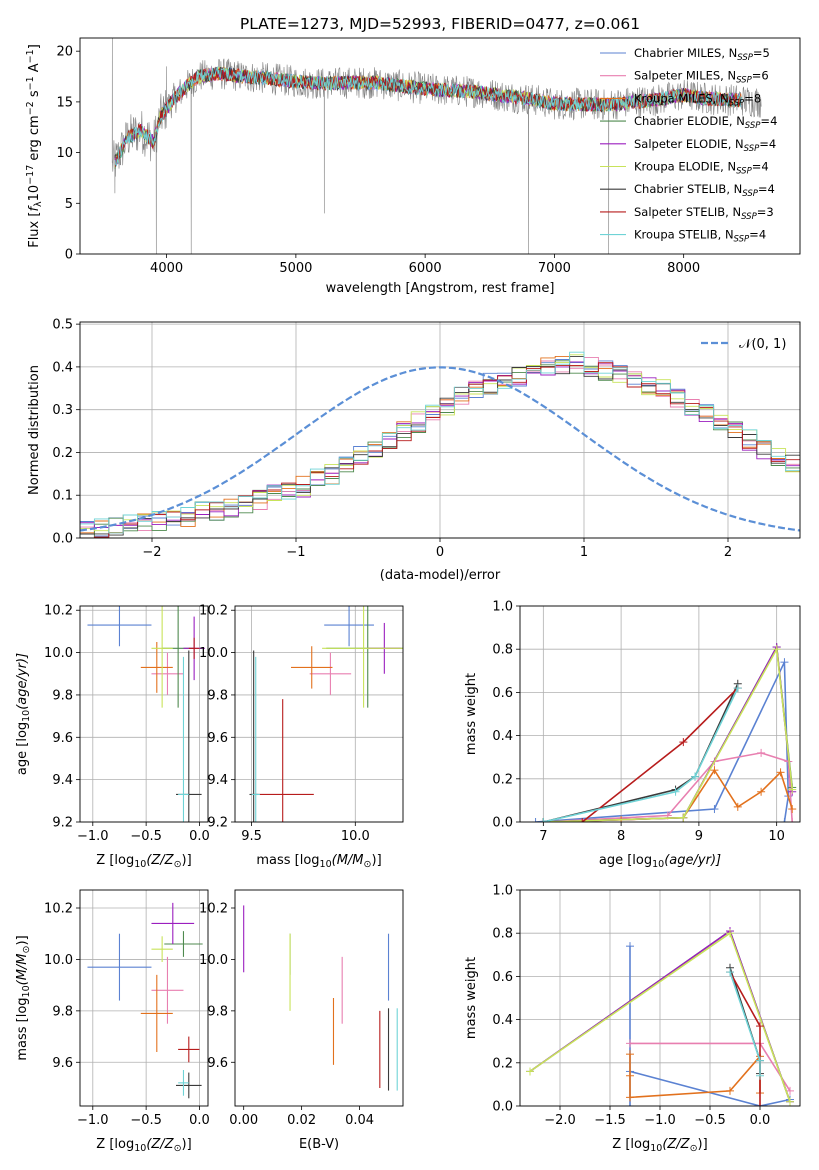 Image resolution: width=819 pixels, height=1170 pixels. I want to click on x-tick-label: 7000, so click(554, 268).